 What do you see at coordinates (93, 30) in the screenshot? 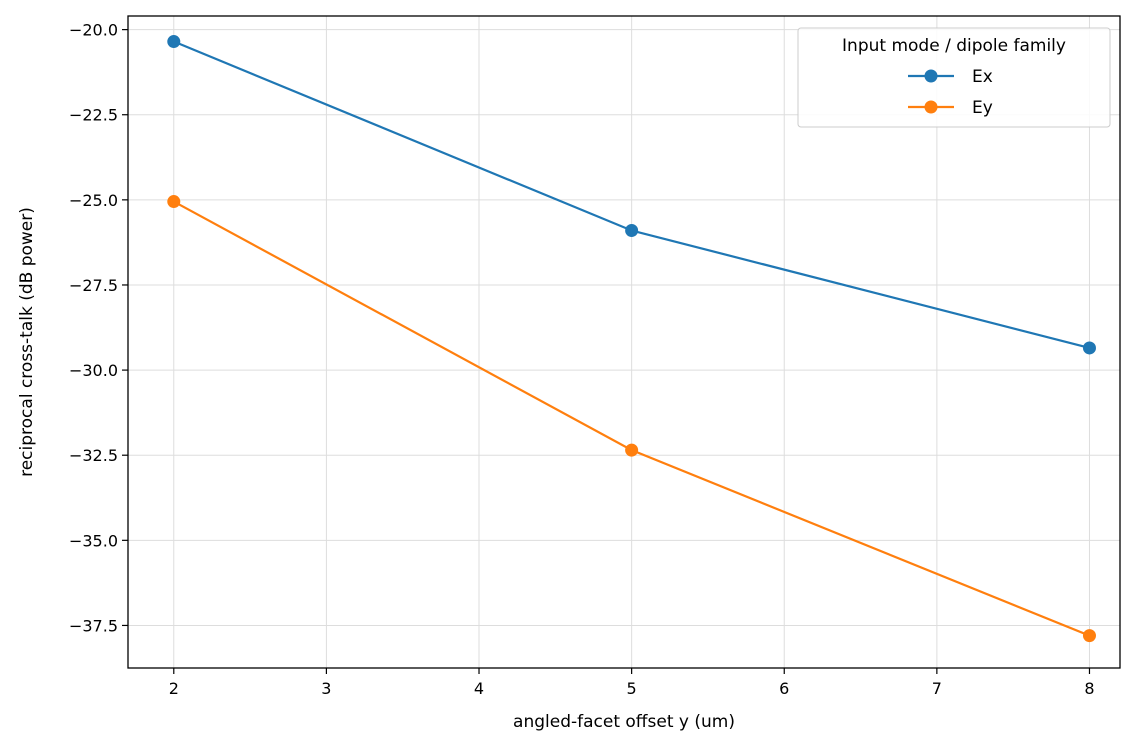
I see `y-tick-label: −20.0` at bounding box center [93, 30].